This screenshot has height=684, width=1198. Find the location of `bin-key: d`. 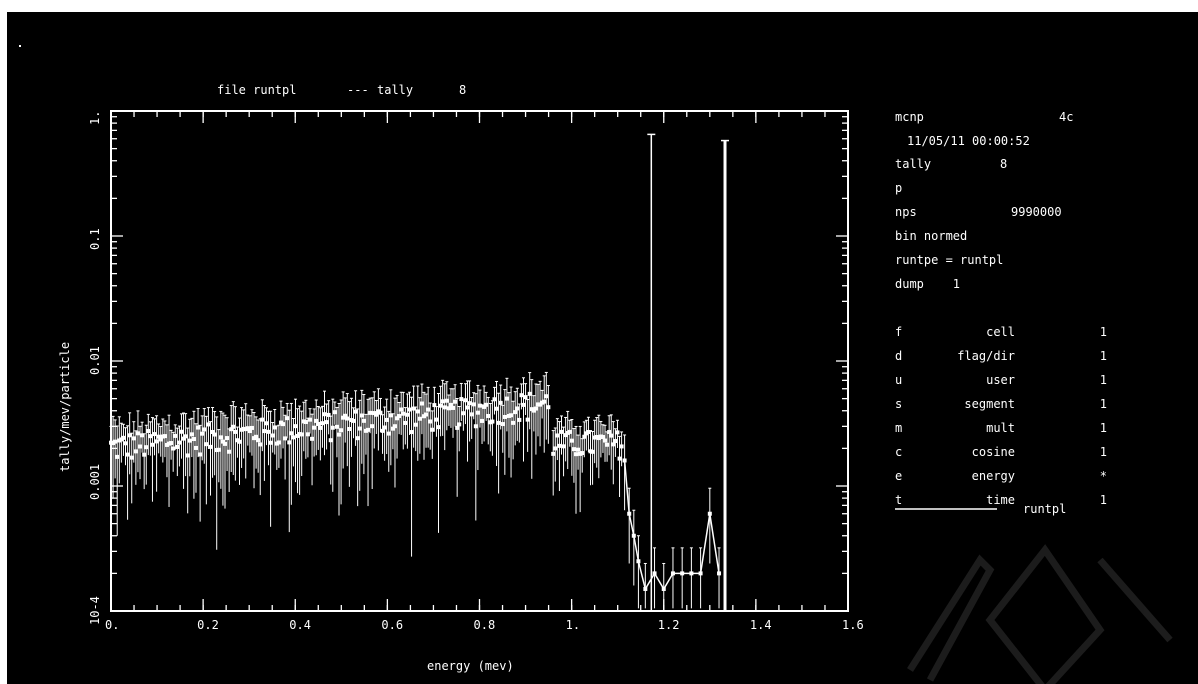

bin-key: d is located at coordinates (898, 356).